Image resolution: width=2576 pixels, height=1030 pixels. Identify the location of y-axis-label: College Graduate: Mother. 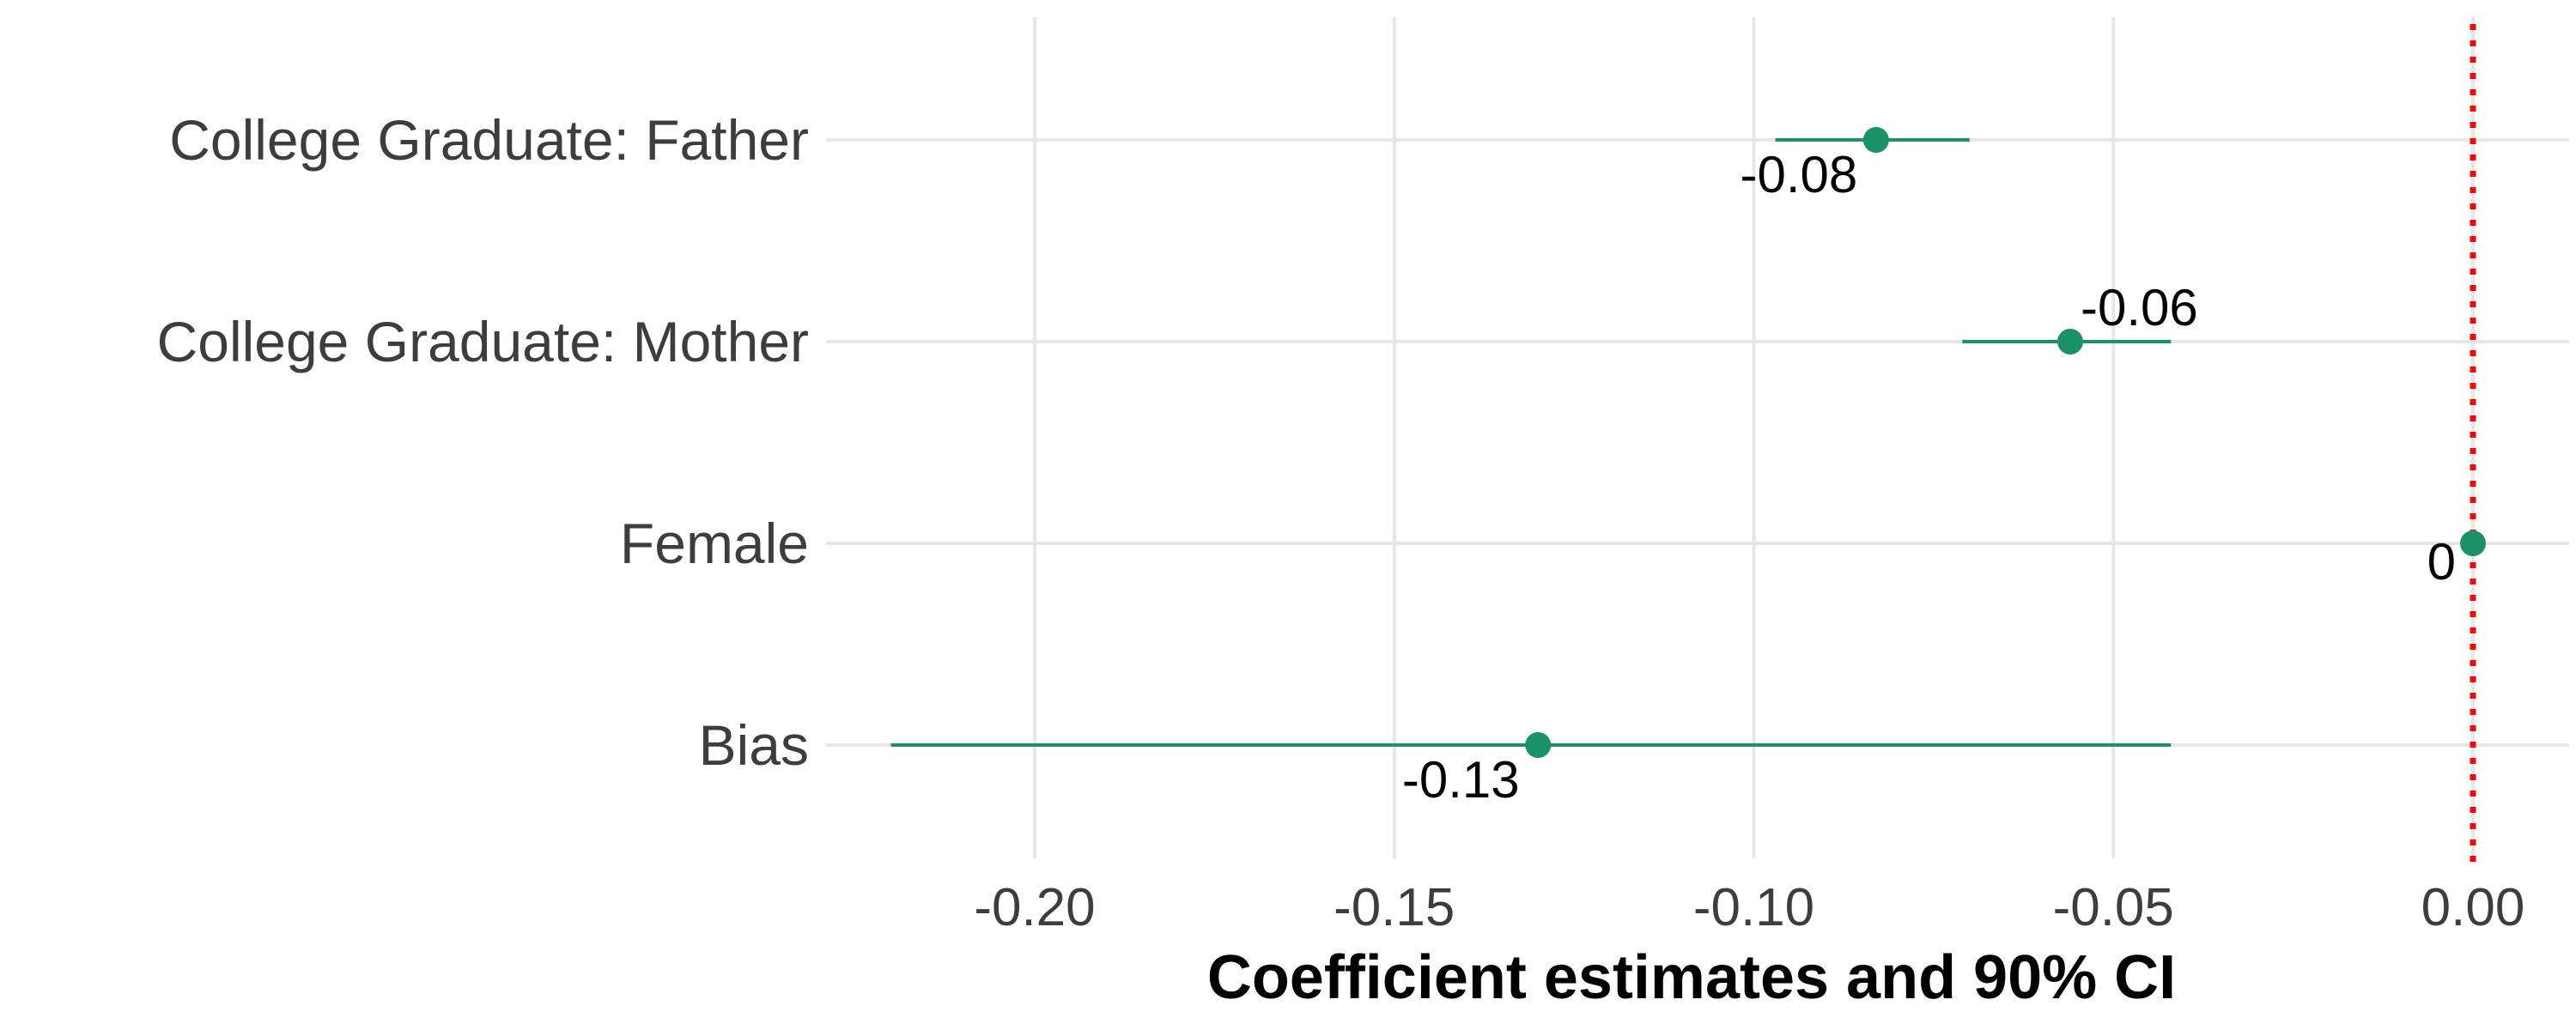
(483, 341).